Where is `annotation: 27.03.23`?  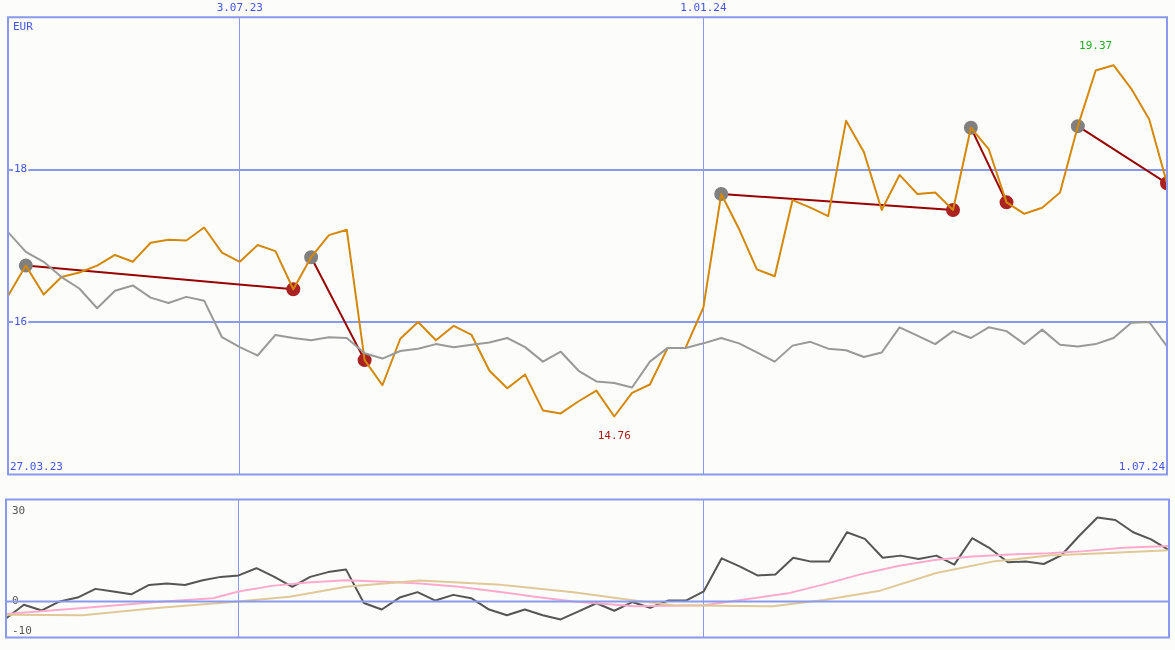
annotation: 27.03.23 is located at coordinates (36, 466).